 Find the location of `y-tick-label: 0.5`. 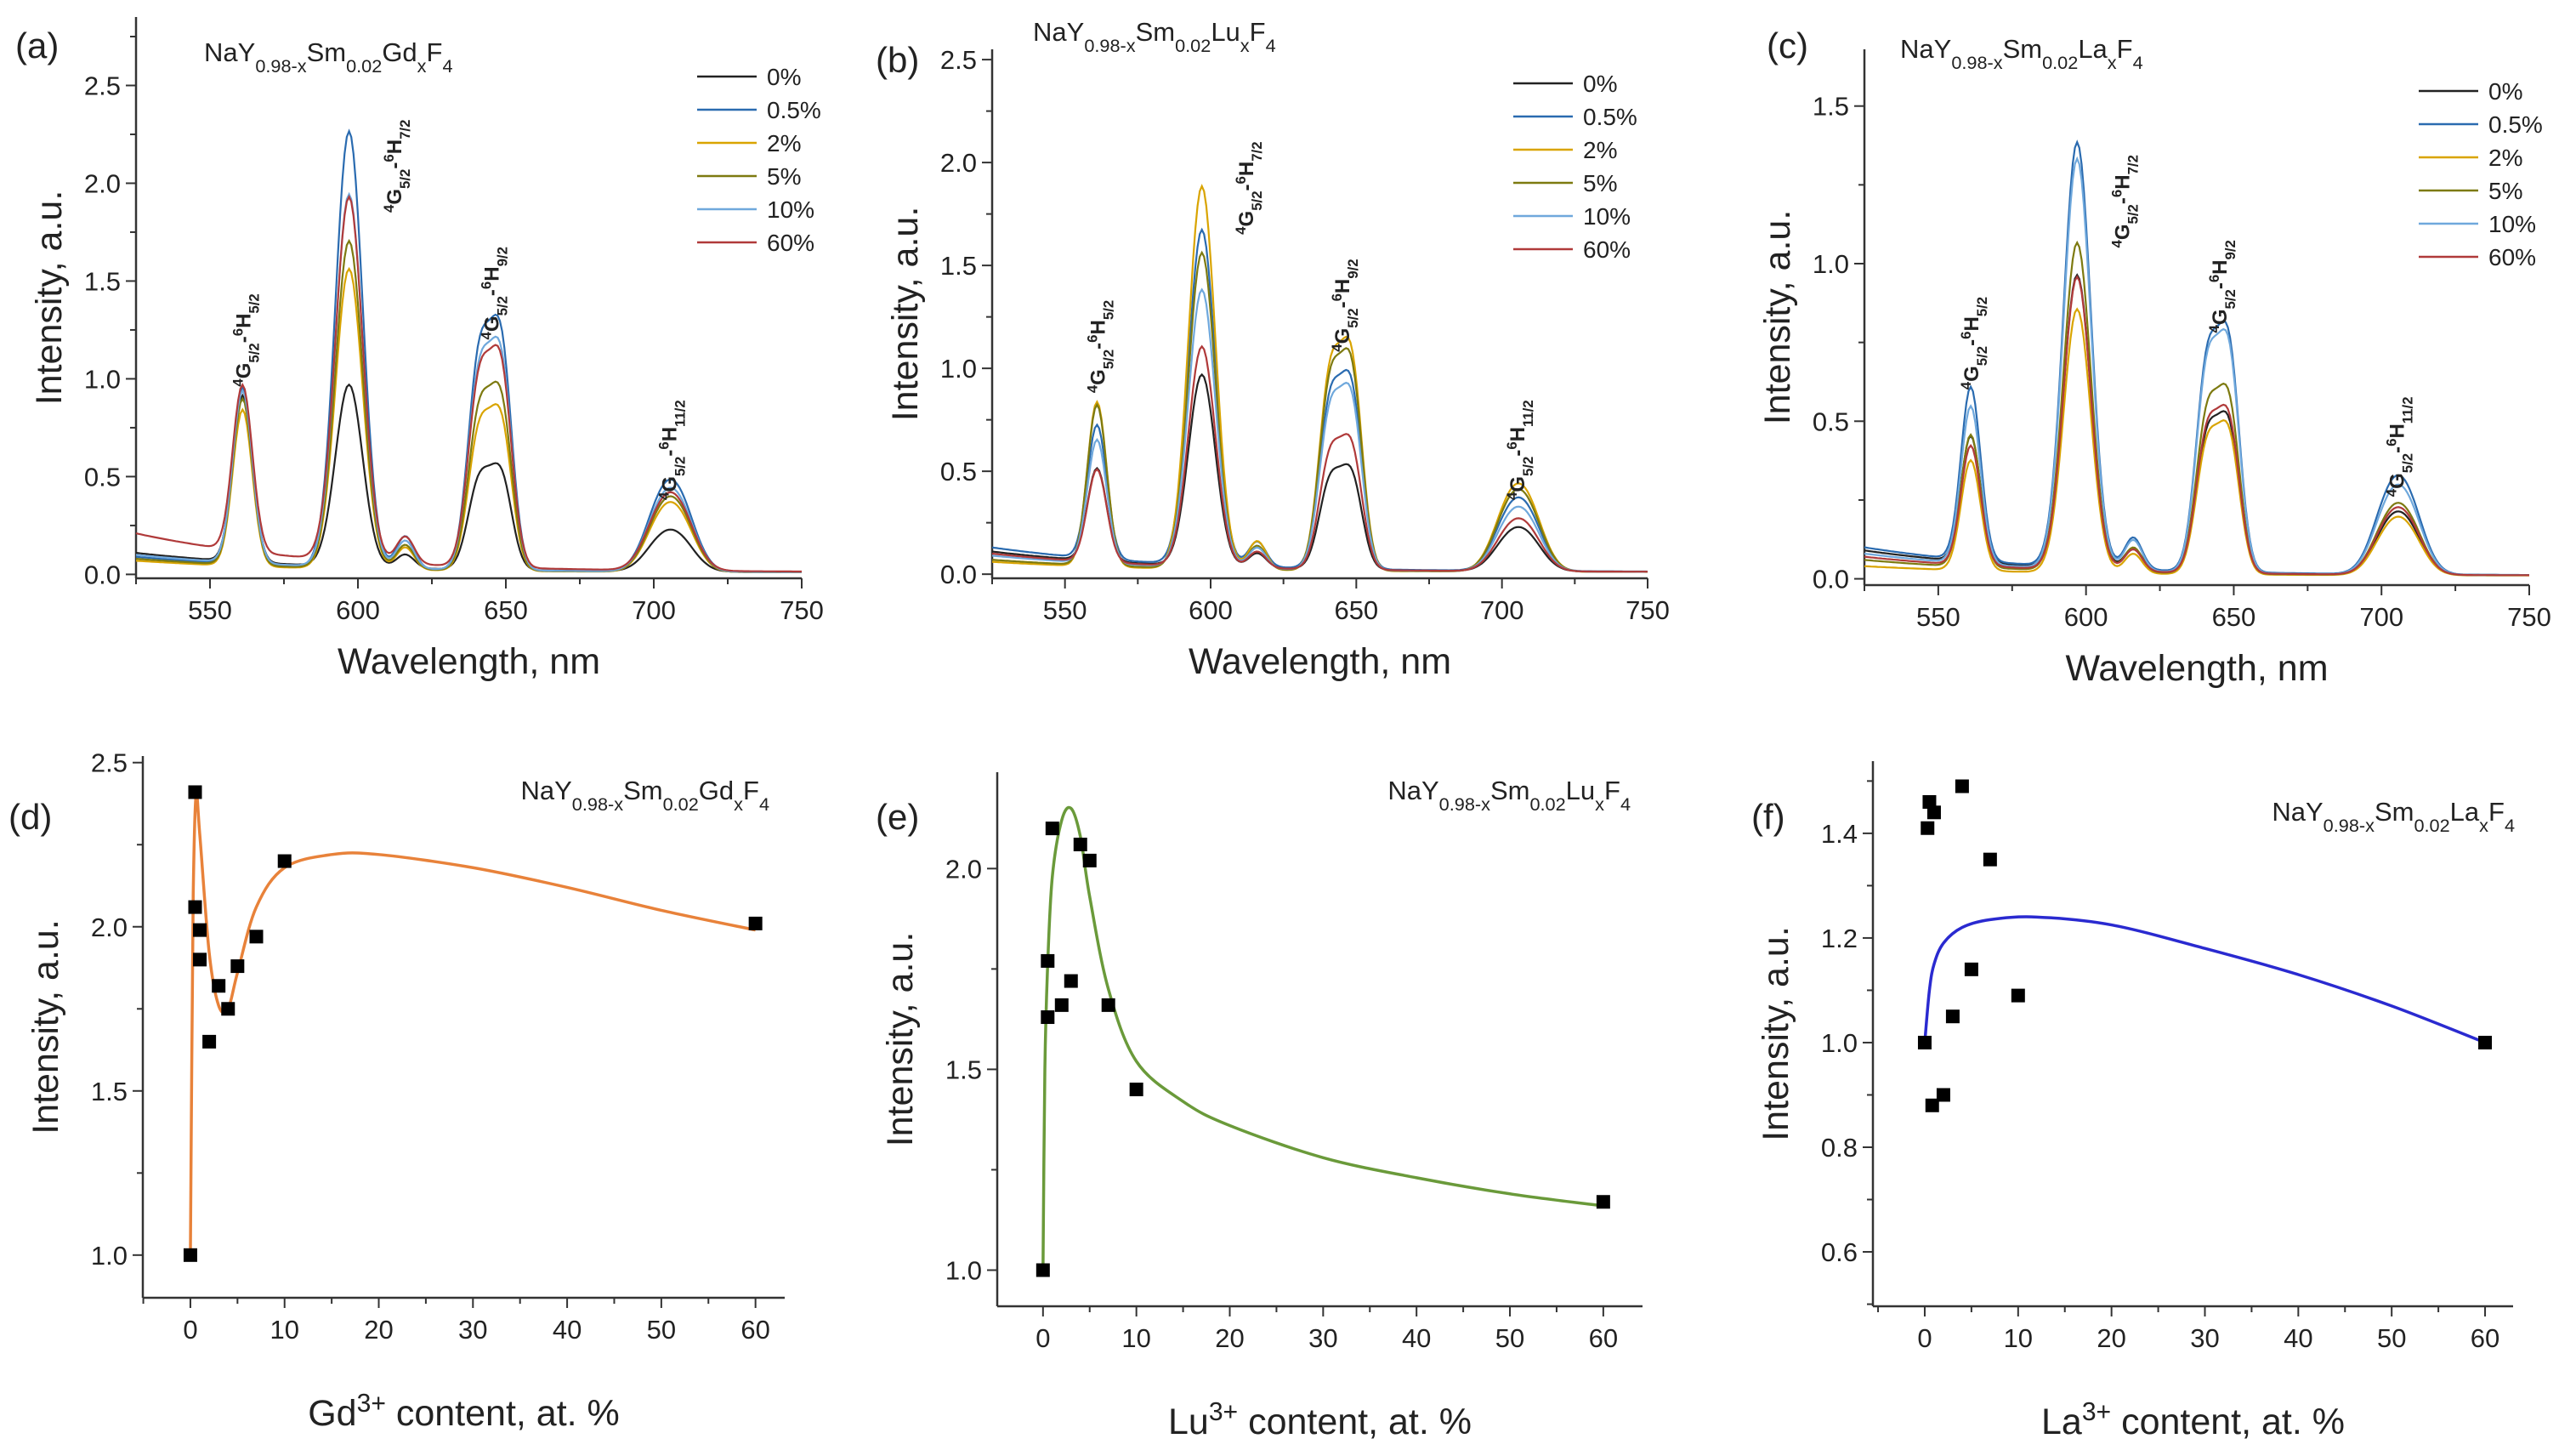

y-tick-label: 0.5 is located at coordinates (103, 477).